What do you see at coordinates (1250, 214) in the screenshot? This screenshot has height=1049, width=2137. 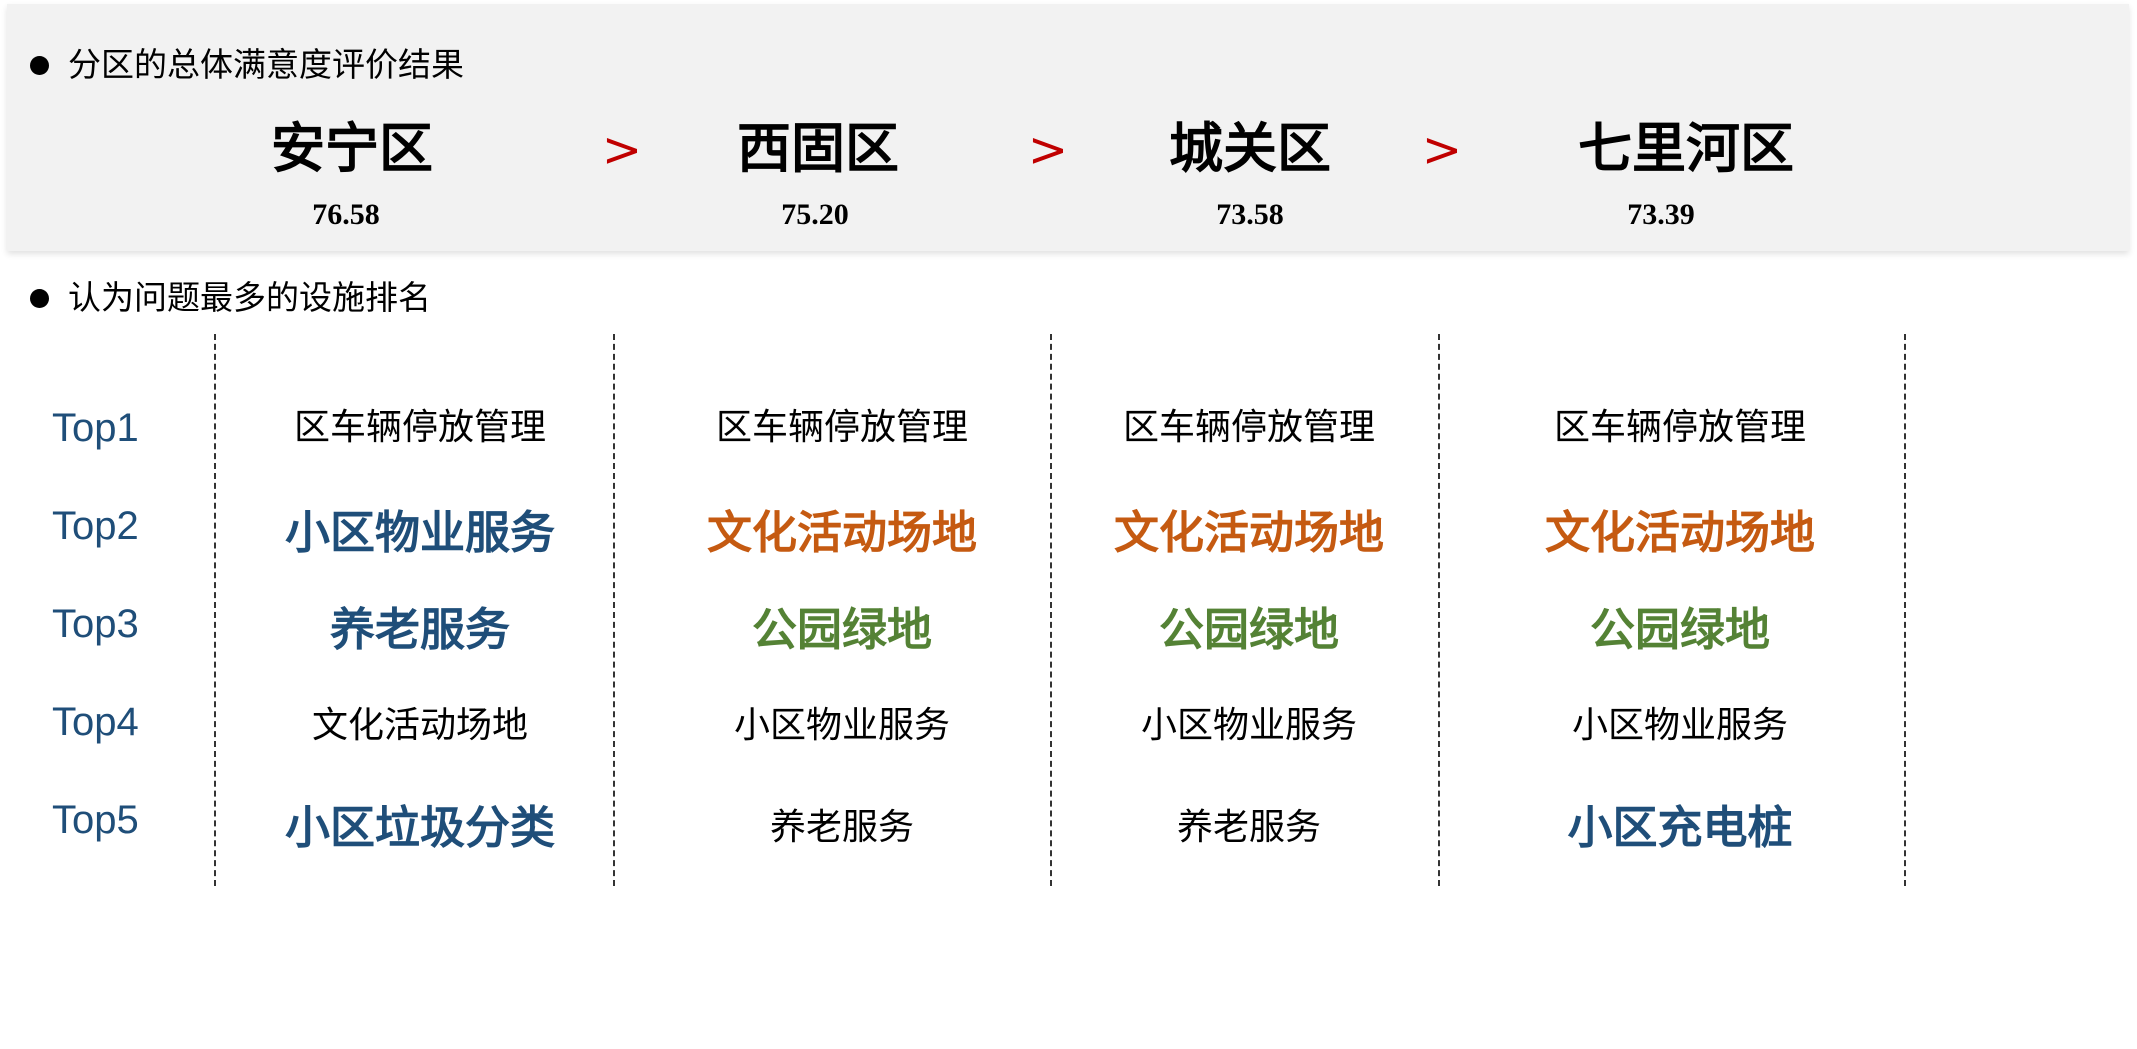 I see `district-score: 73.58` at bounding box center [1250, 214].